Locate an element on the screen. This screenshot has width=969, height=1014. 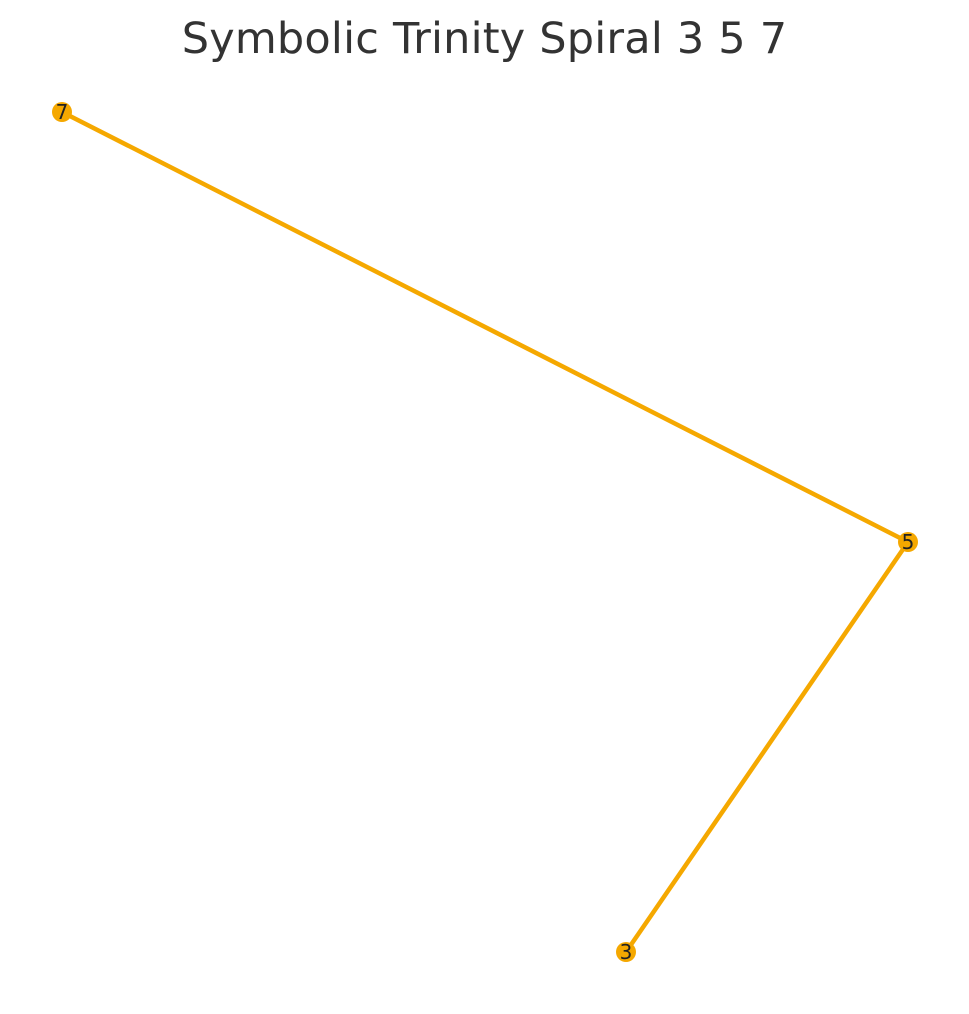
node-label: 5 is located at coordinates (908, 542).